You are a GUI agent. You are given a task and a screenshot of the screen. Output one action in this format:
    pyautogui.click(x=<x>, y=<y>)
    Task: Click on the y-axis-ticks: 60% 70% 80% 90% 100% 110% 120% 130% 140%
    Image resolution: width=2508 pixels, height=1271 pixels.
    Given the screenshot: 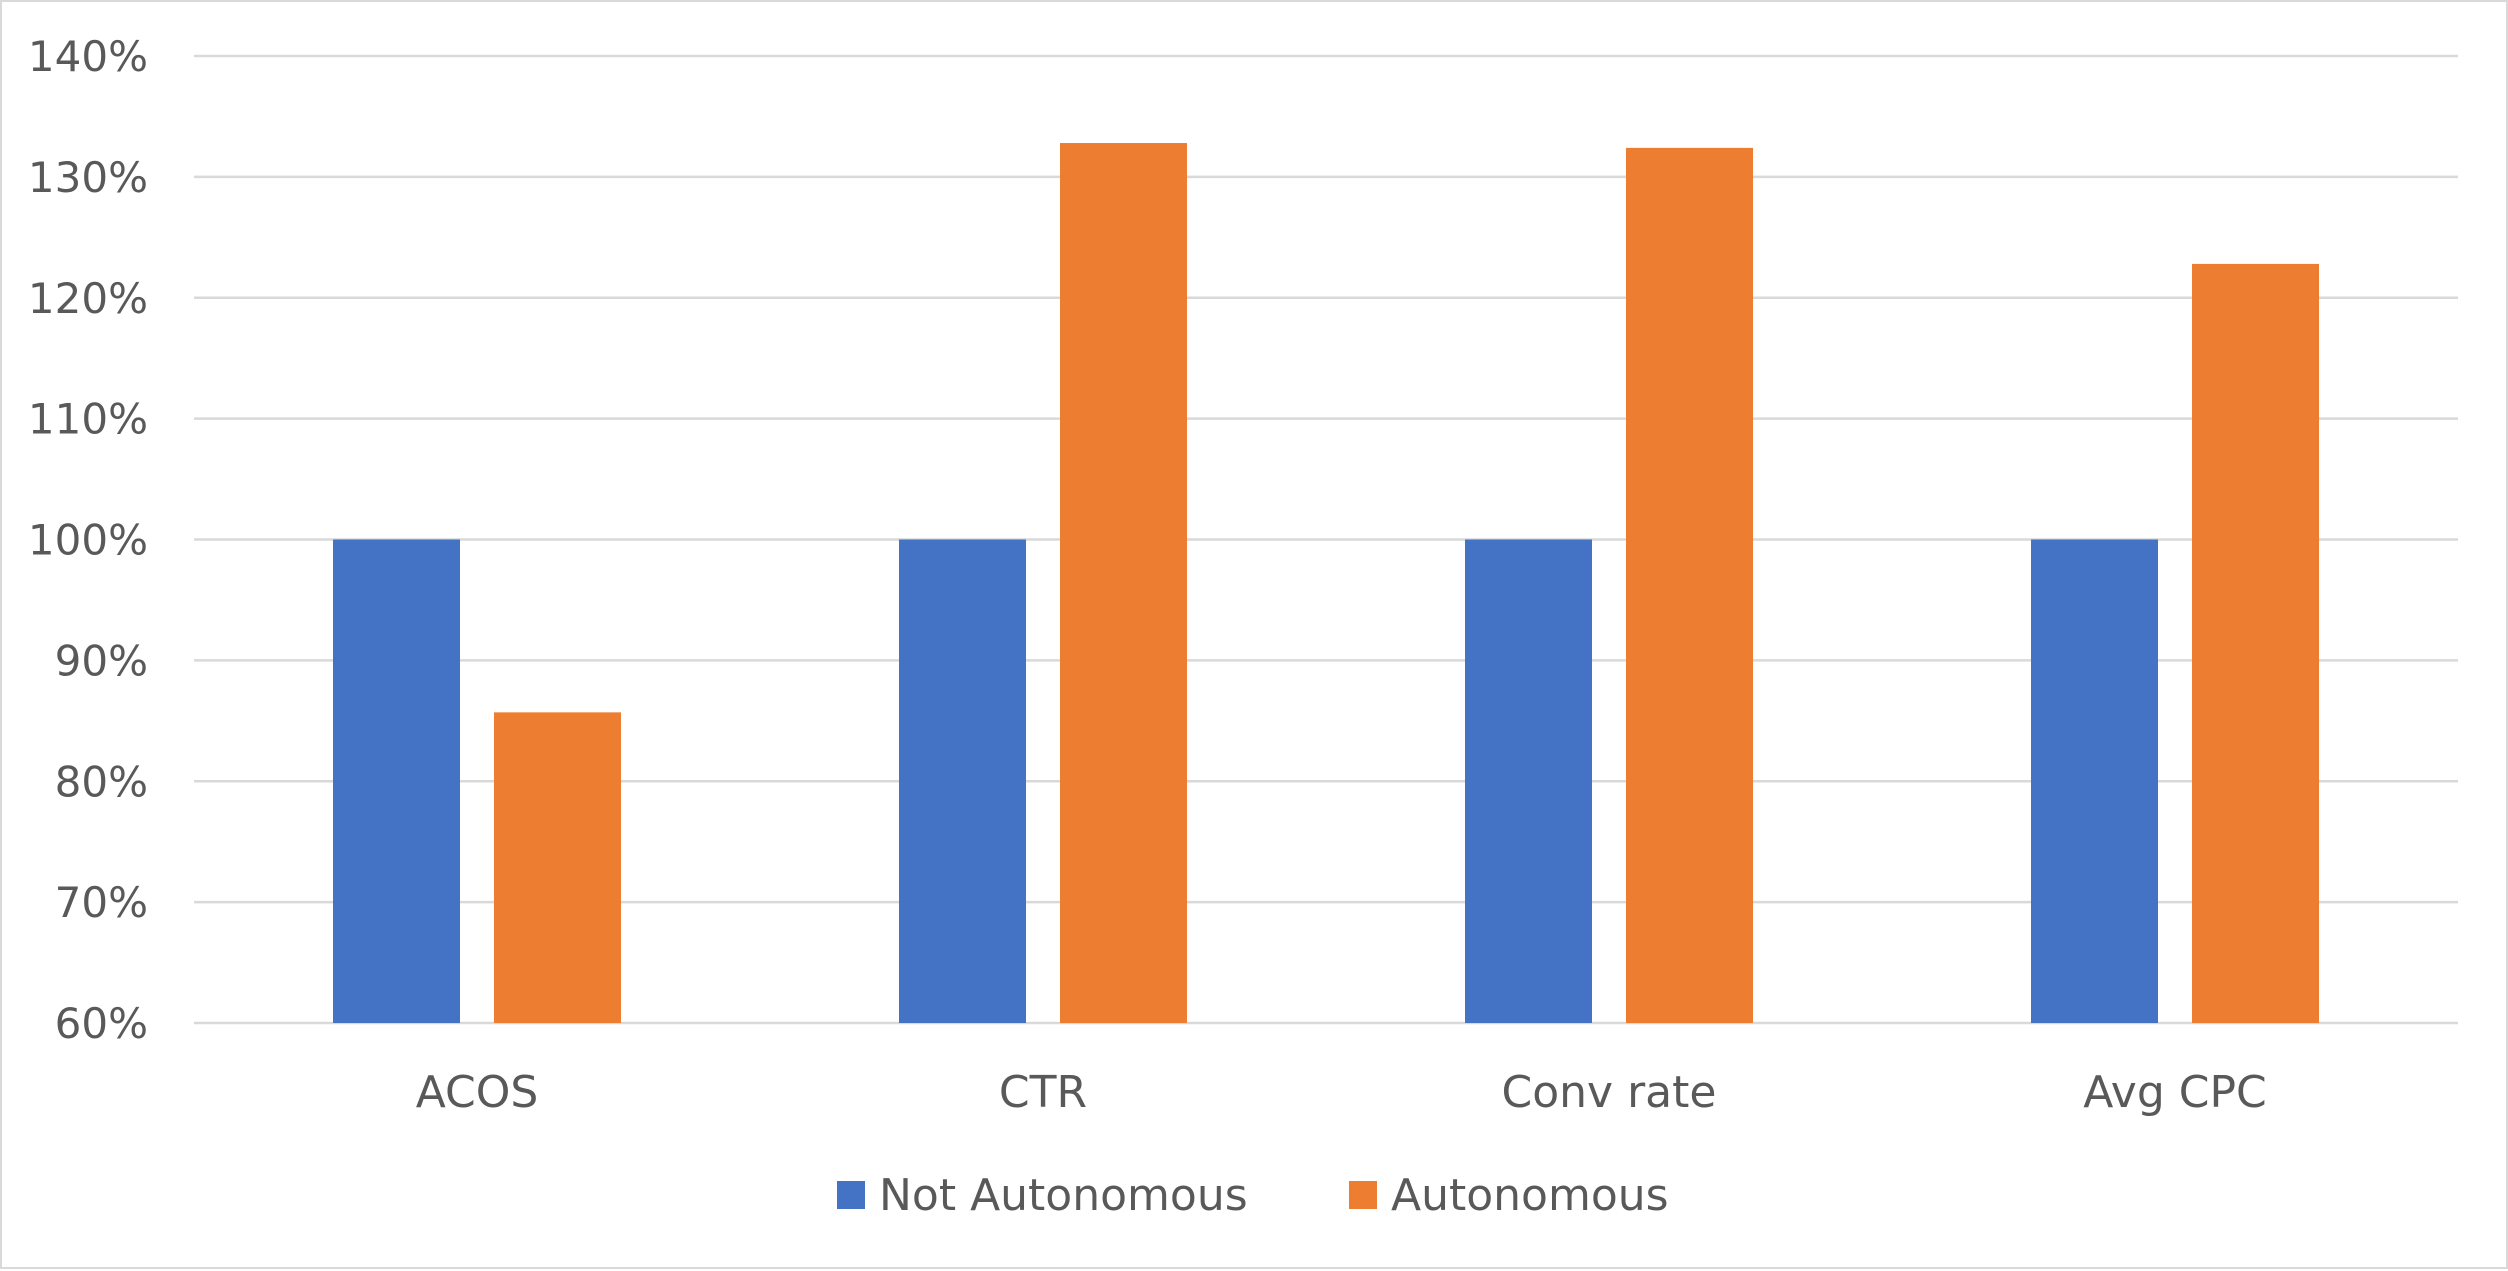 What is the action you would take?
    pyautogui.click(x=88, y=540)
    